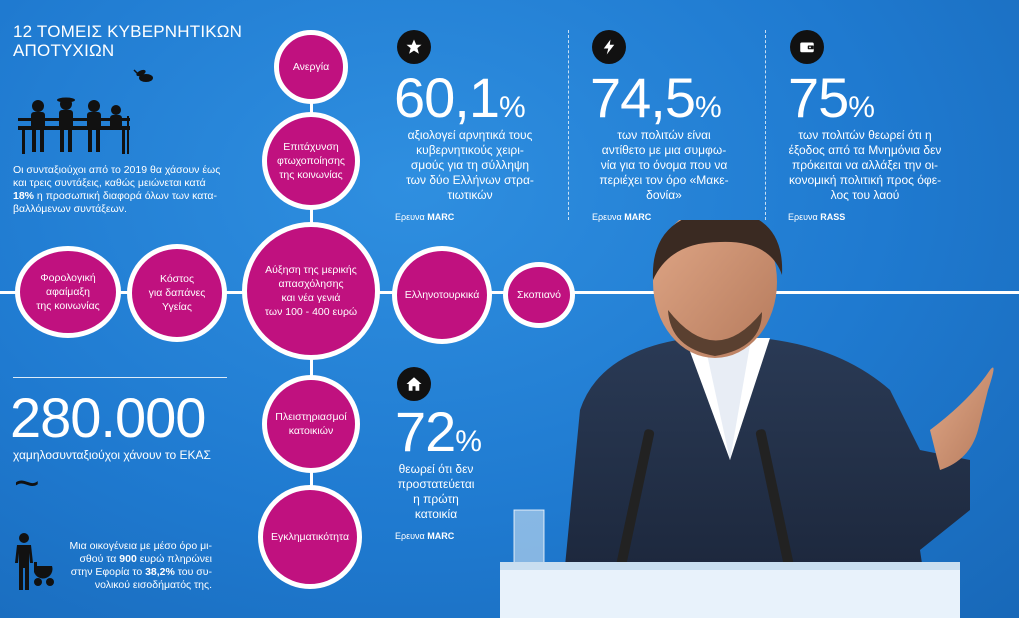 Image resolution: width=1019 pixels, height=618 pixels. I want to click on infographic-title: 12 ΤΟΜΕΙΣ ΚΥΒΕΡΝΗΤΙΚΩΝ ΑΠΟΤΥΧΙΩΝ, so click(128, 41).